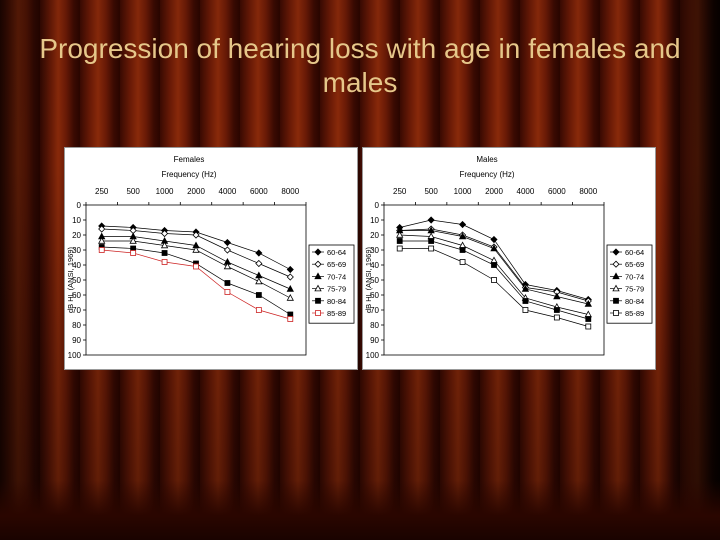  What do you see at coordinates (228, 191) in the screenshot?
I see `x-tick-label: 4000` at bounding box center [228, 191].